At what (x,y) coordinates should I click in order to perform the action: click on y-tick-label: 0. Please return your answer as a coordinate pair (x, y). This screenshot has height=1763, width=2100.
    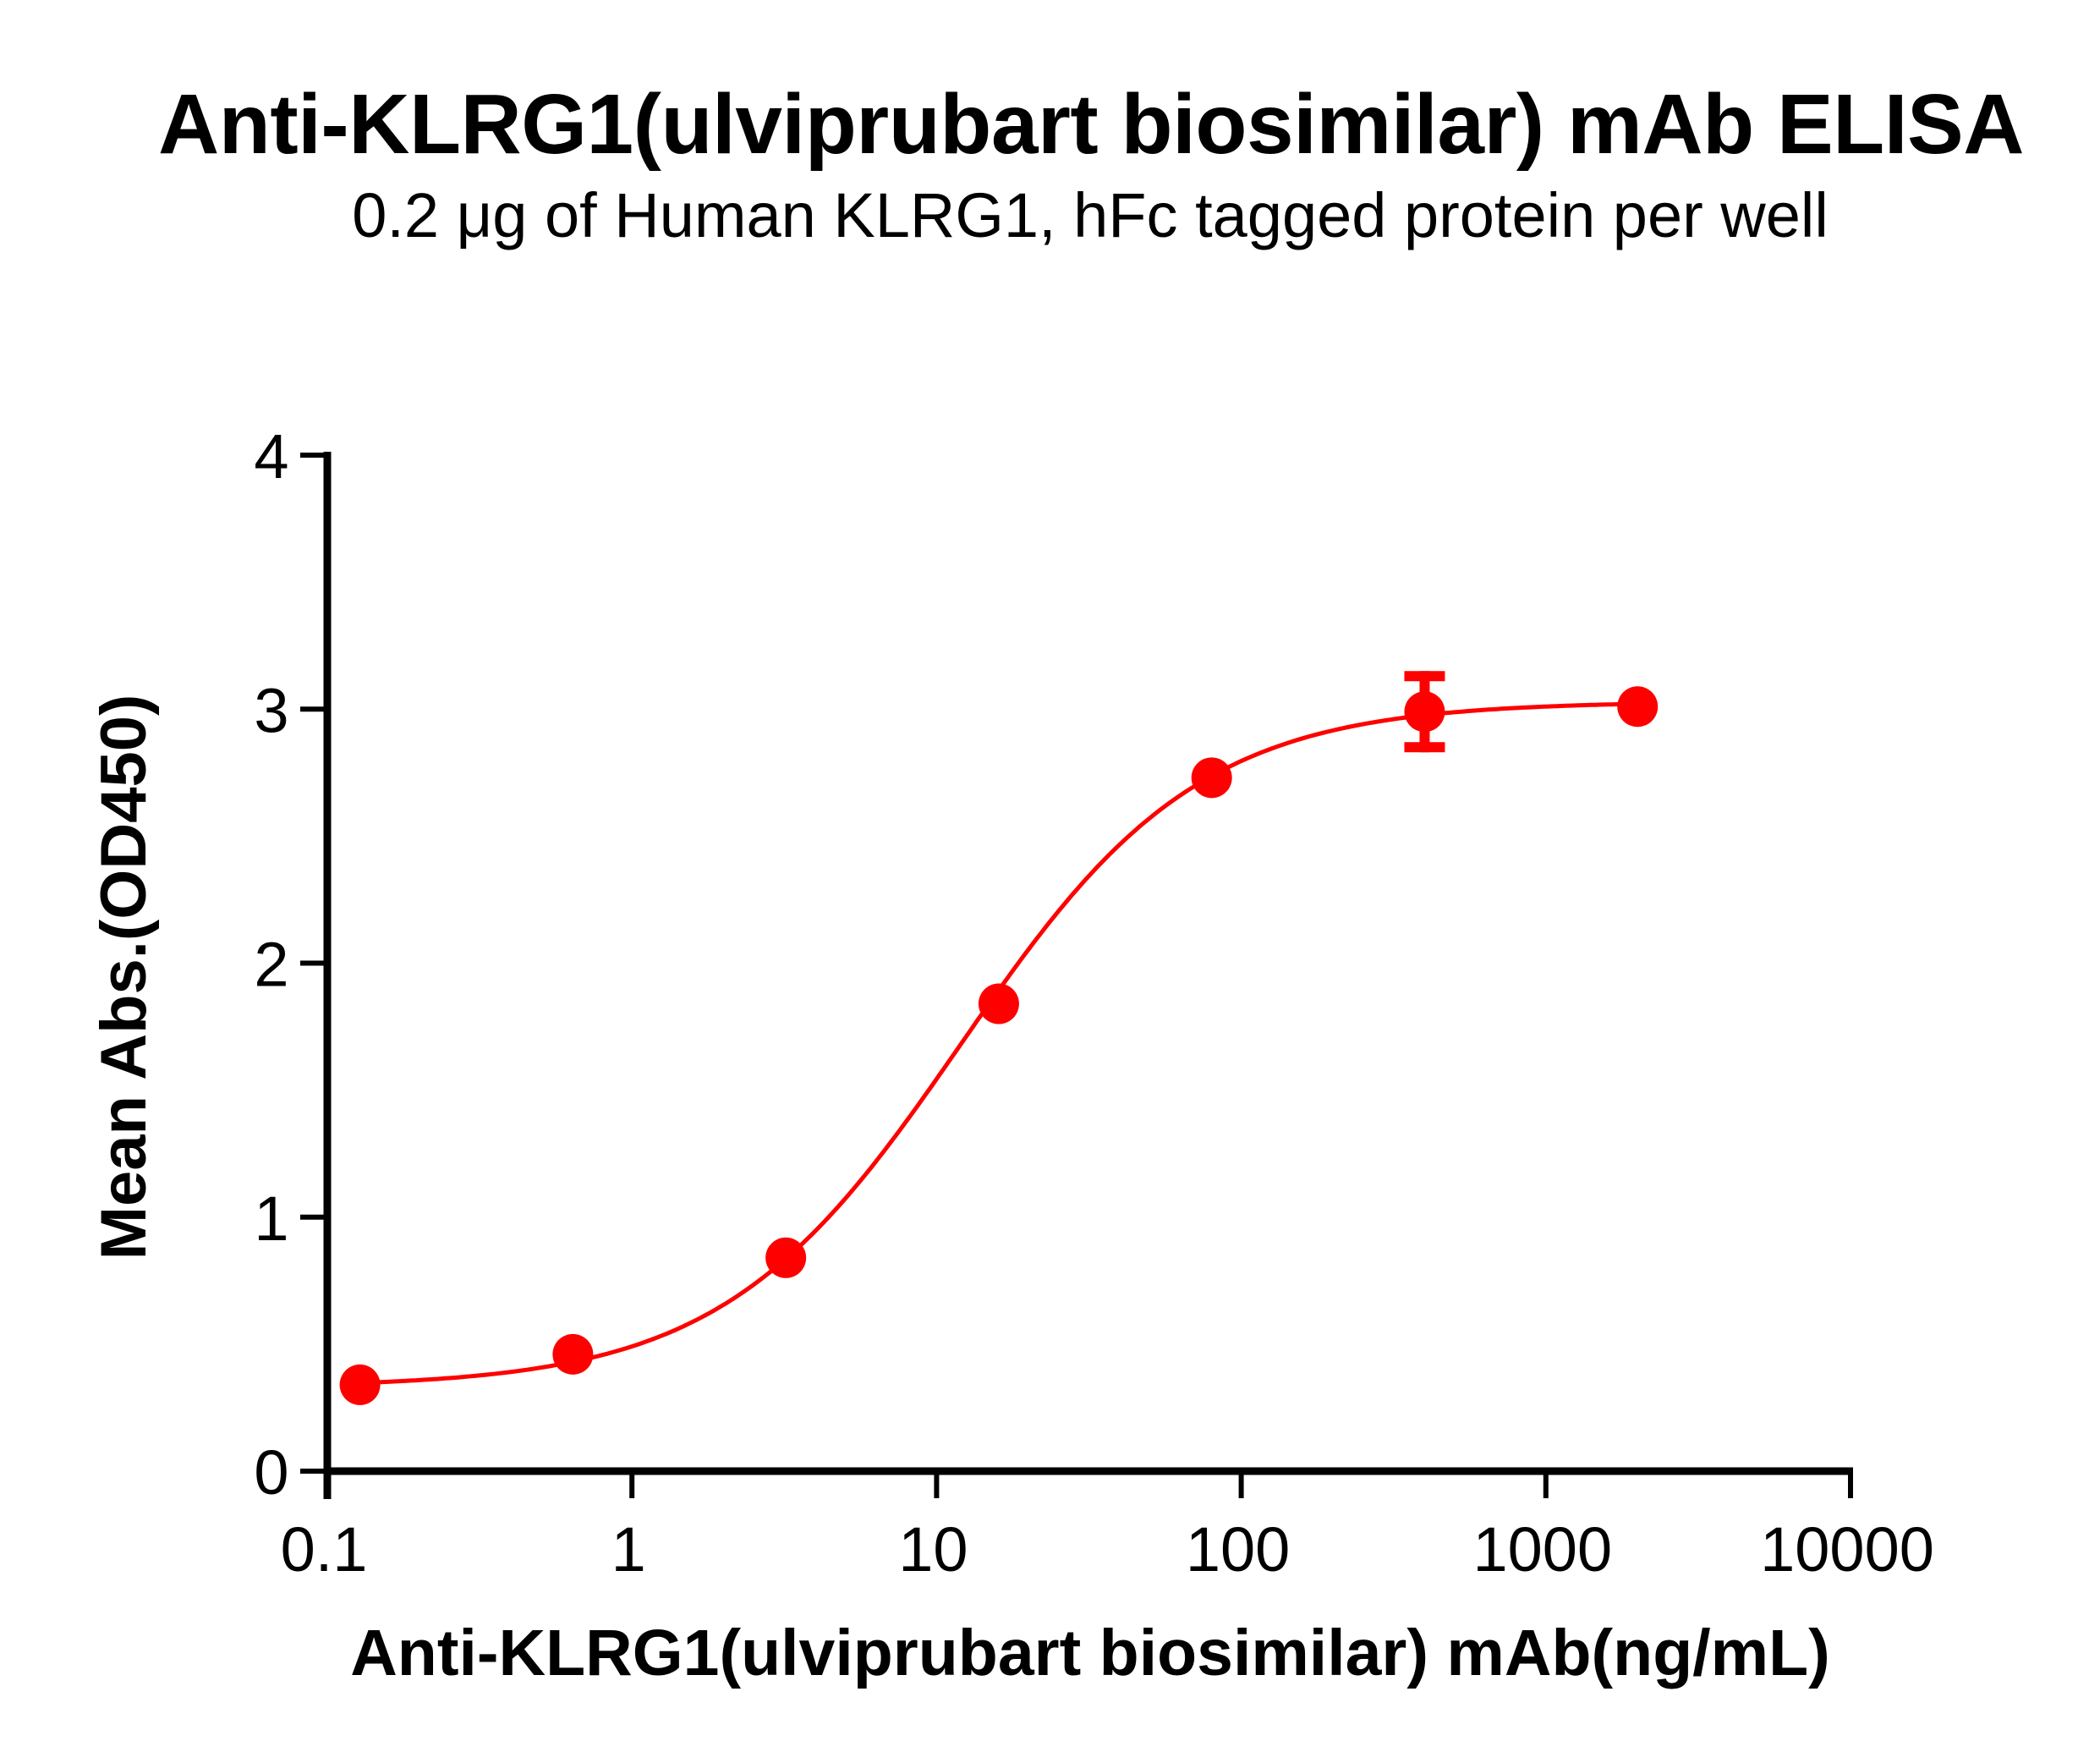
    Looking at the image, I should click on (271, 1472).